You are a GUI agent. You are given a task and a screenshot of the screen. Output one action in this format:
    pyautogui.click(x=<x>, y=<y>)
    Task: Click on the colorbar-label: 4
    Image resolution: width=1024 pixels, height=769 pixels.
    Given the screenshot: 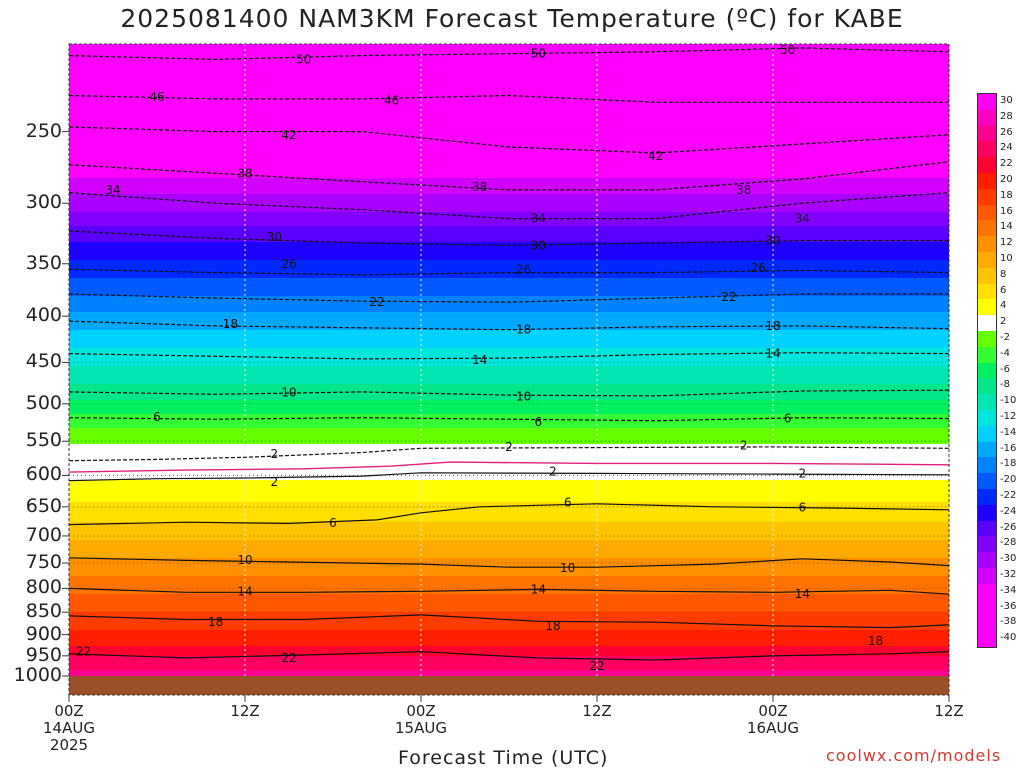 What is the action you would take?
    pyautogui.click(x=1003, y=306)
    